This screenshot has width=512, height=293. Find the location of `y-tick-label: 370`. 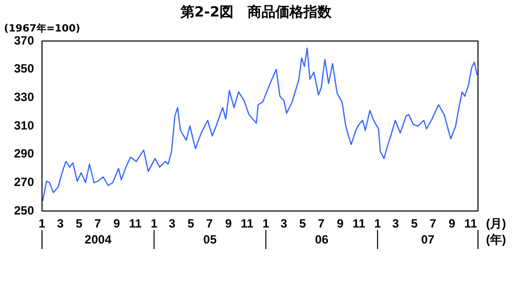

y-tick-label: 370 is located at coordinates (24, 40).